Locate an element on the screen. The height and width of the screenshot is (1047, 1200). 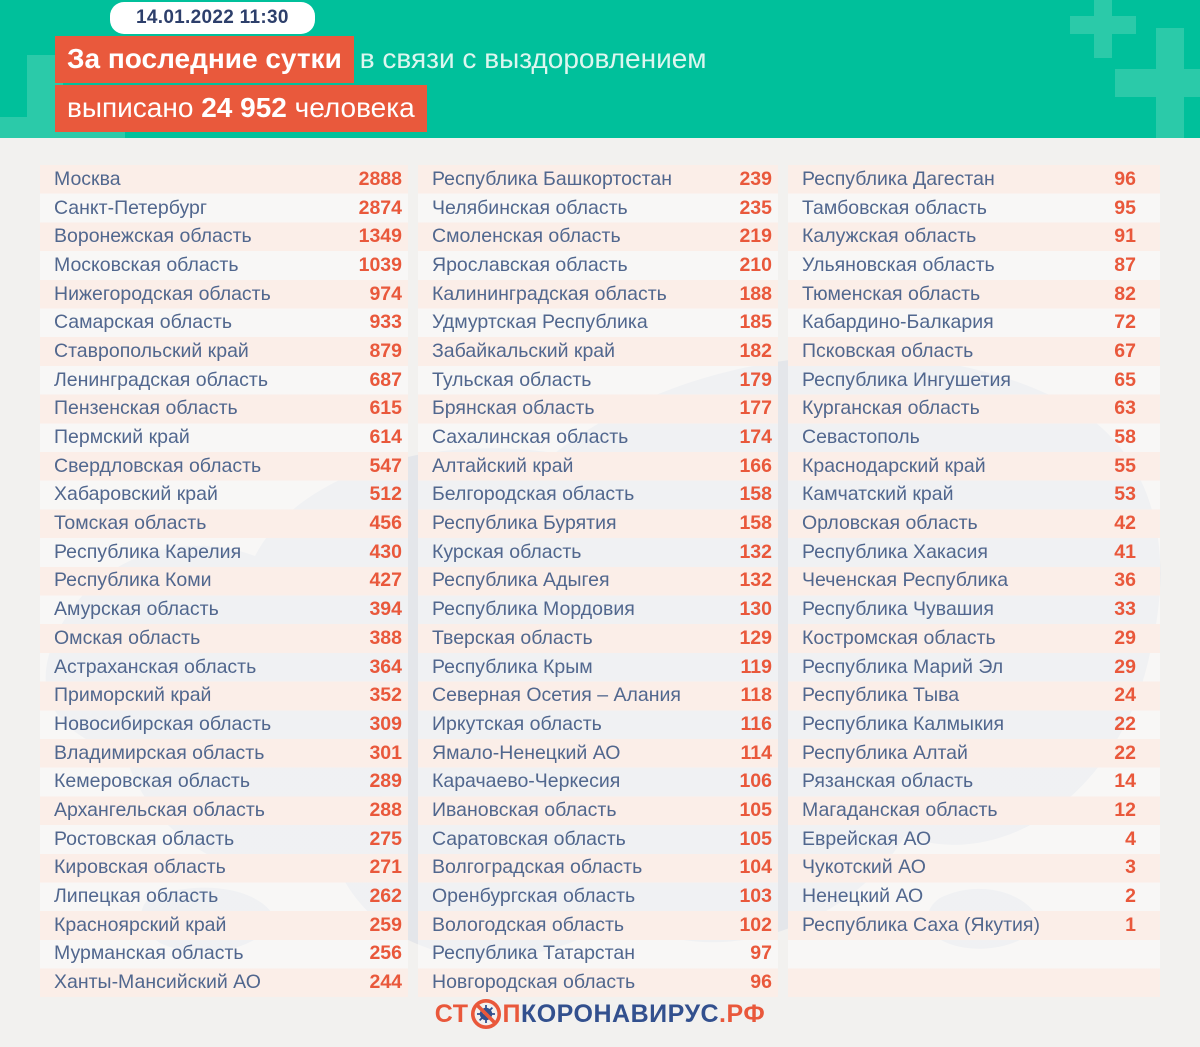
region-value: 974 is located at coordinates (385, 293).